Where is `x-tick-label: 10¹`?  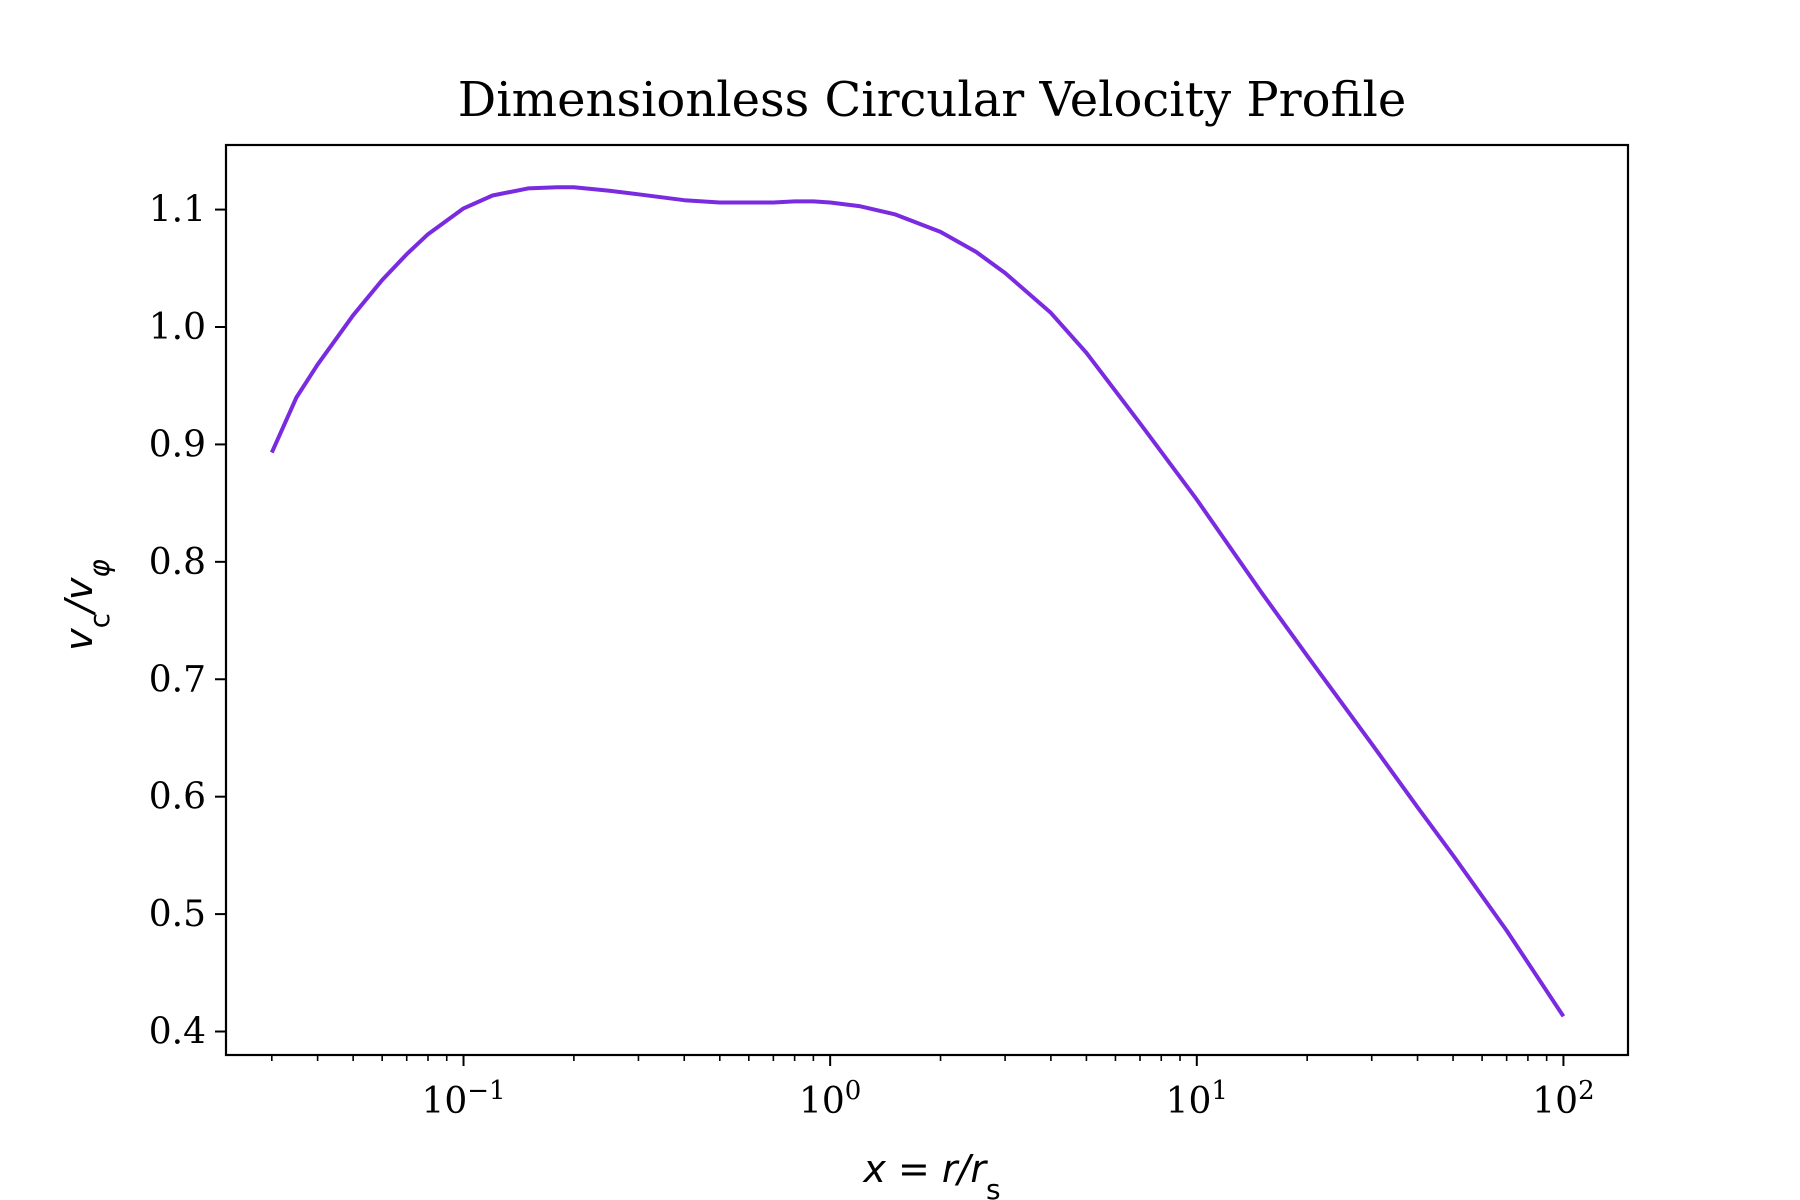 x-tick-label: 10¹ is located at coordinates (1197, 1099).